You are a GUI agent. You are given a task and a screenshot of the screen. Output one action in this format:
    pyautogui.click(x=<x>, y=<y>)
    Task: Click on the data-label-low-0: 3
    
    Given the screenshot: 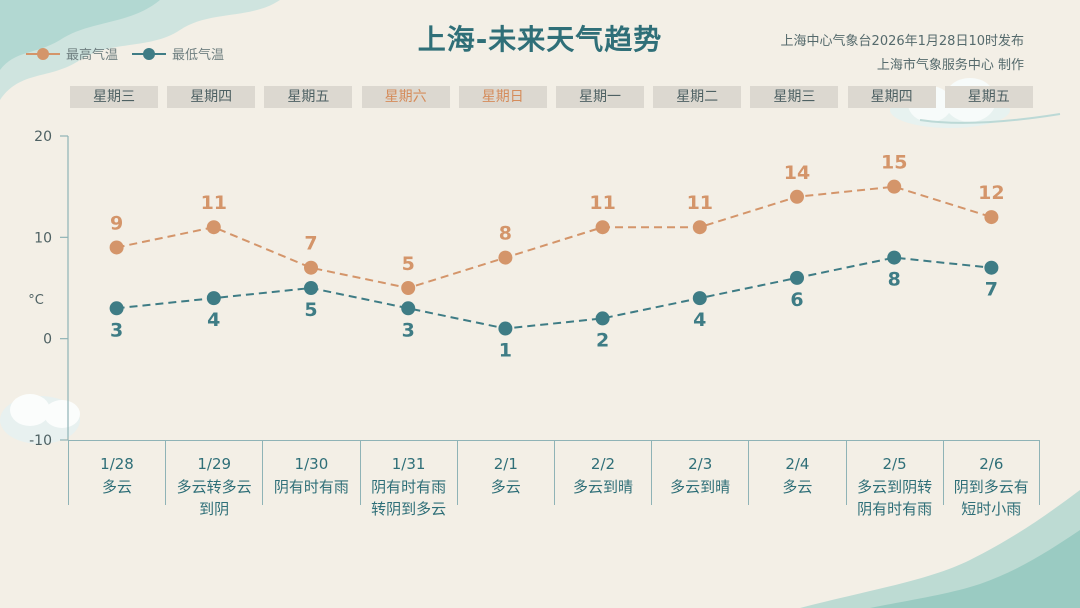 What is the action you would take?
    pyautogui.click(x=116, y=330)
    